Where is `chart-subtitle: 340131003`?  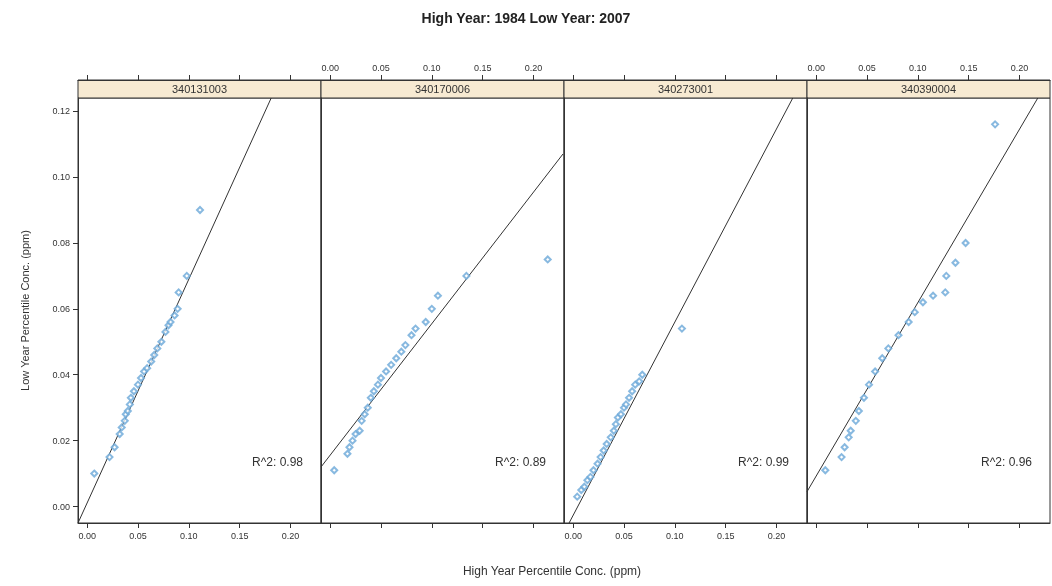 chart-subtitle: 340131003 is located at coordinates (199, 89).